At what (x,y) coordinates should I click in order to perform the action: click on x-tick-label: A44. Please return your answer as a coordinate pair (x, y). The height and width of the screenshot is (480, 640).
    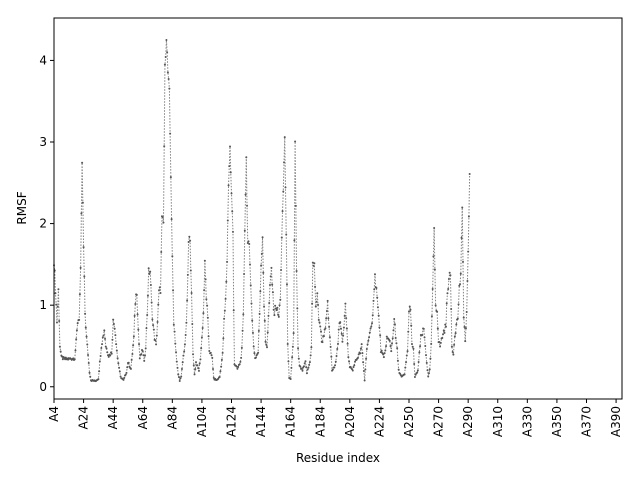
    Looking at the image, I should click on (113, 417).